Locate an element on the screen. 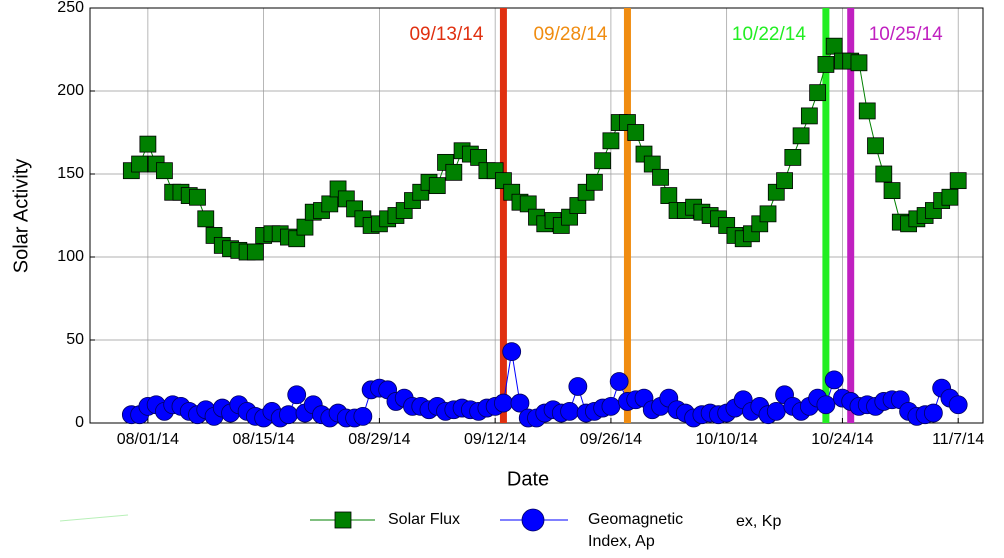  event-label: 10/25/14 is located at coordinates (906, 34).